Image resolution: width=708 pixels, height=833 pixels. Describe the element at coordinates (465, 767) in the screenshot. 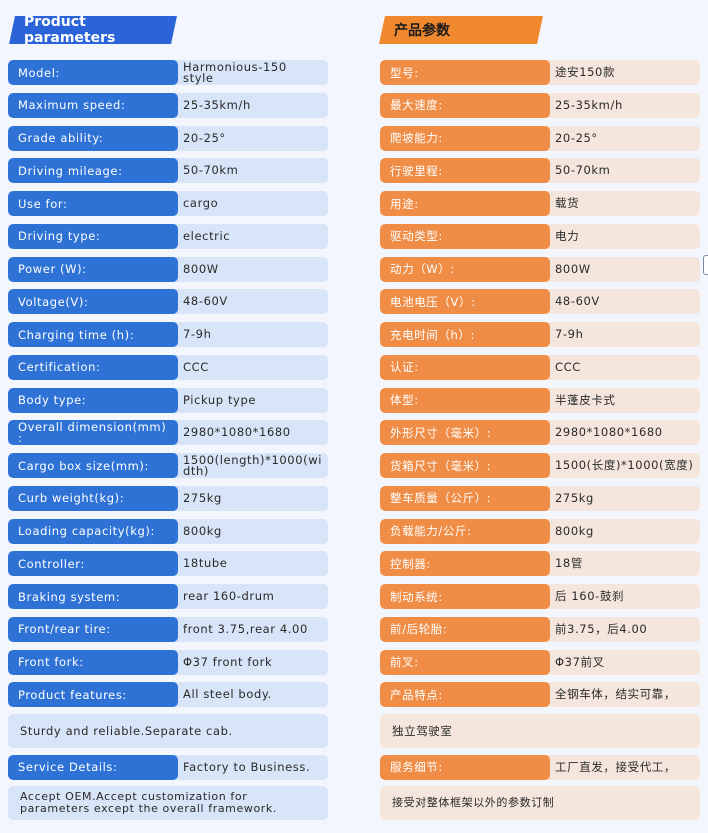

I see `service-details-label: 服务细节:` at that location.